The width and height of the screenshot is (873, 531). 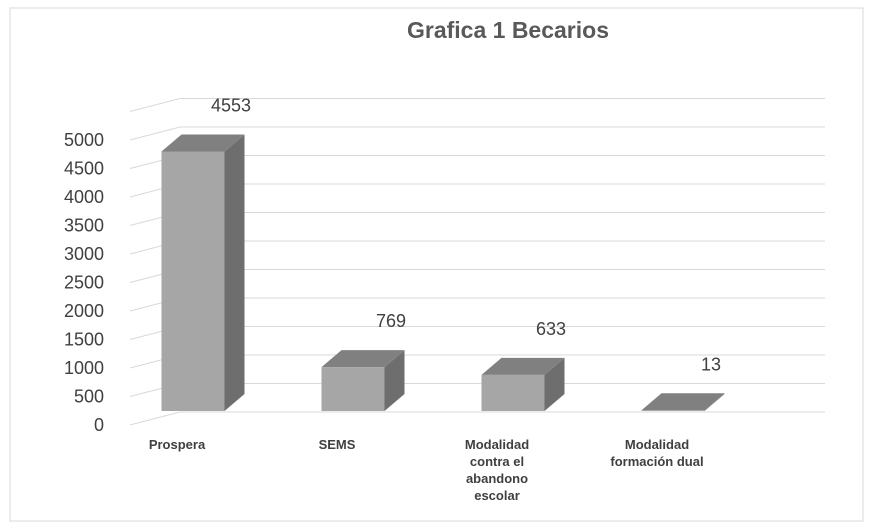 I want to click on y-tick-label: 4000, so click(x=84, y=197).